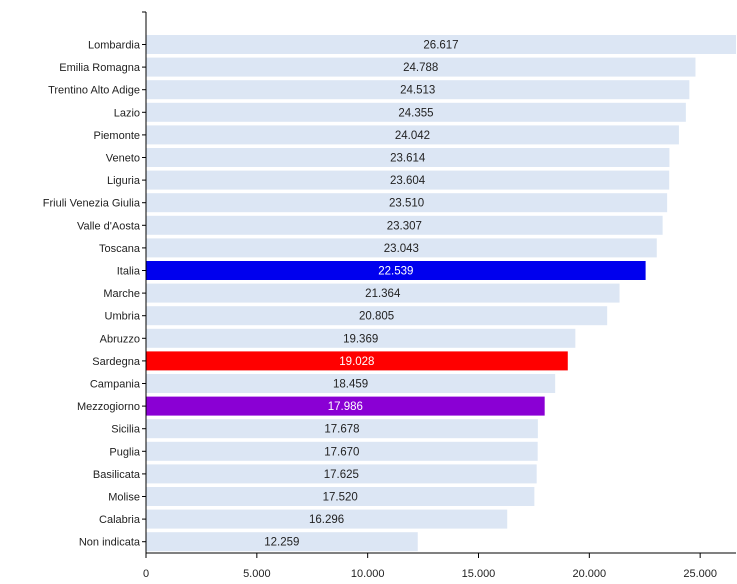 Image resolution: width=737 pixels, height=584 pixels. Describe the element at coordinates (124, 181) in the screenshot. I see `category-label-6: Liguria` at that location.